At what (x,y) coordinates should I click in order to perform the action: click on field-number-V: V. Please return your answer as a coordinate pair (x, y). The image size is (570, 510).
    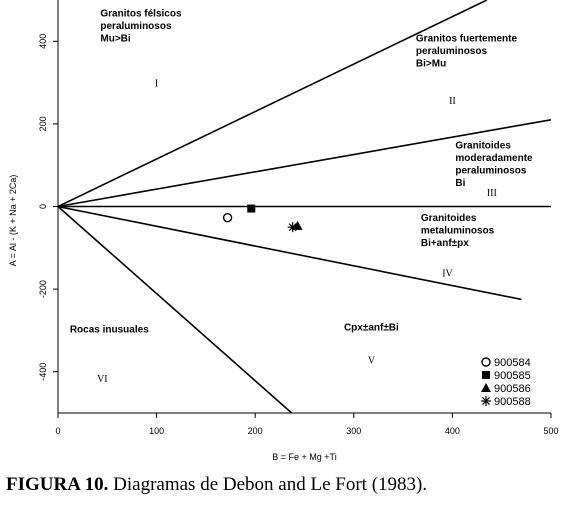
    Looking at the image, I should click on (372, 360).